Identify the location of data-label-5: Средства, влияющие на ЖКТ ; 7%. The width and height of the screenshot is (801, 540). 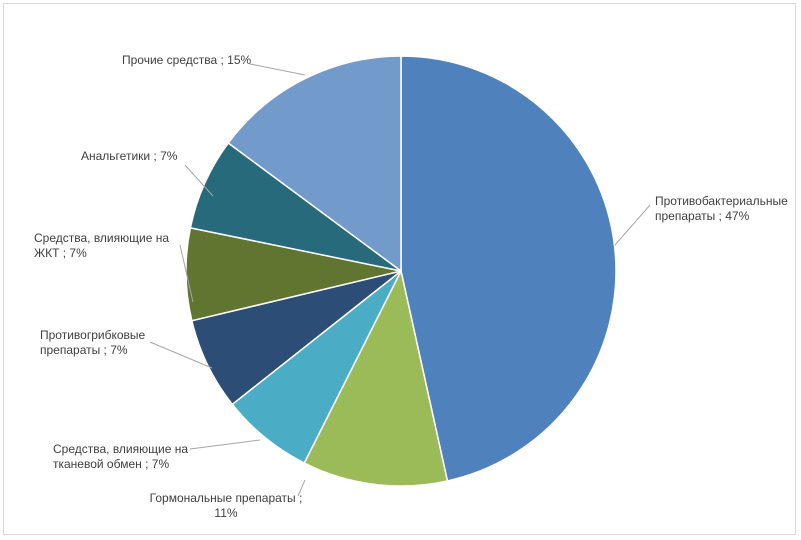
(101, 245).